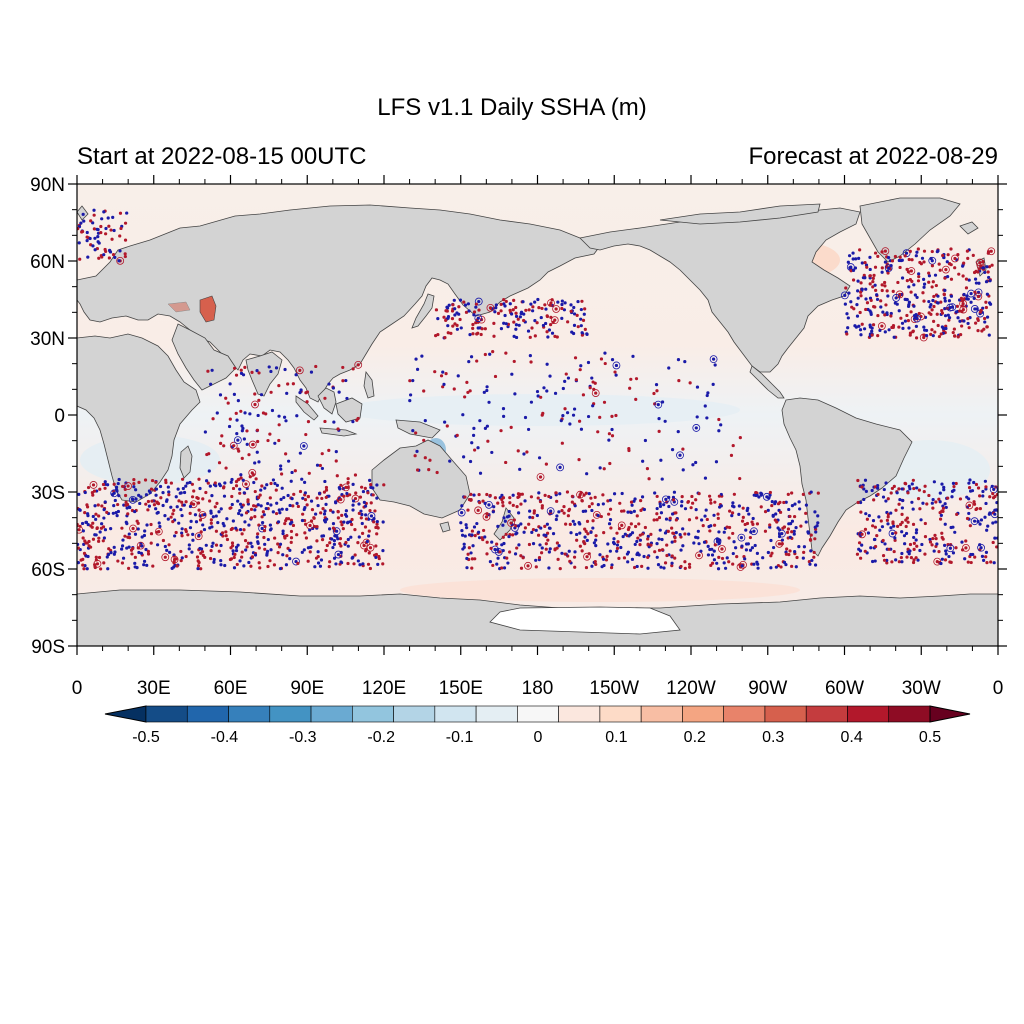 This screenshot has width=1024, height=1024. What do you see at coordinates (537, 725) in the screenshot?
I see `colorbar: -0.5 -0.4 -0.3 -0.2 -0.1 0 0.1 0.2 0.3 0.4 0.5` at bounding box center [537, 725].